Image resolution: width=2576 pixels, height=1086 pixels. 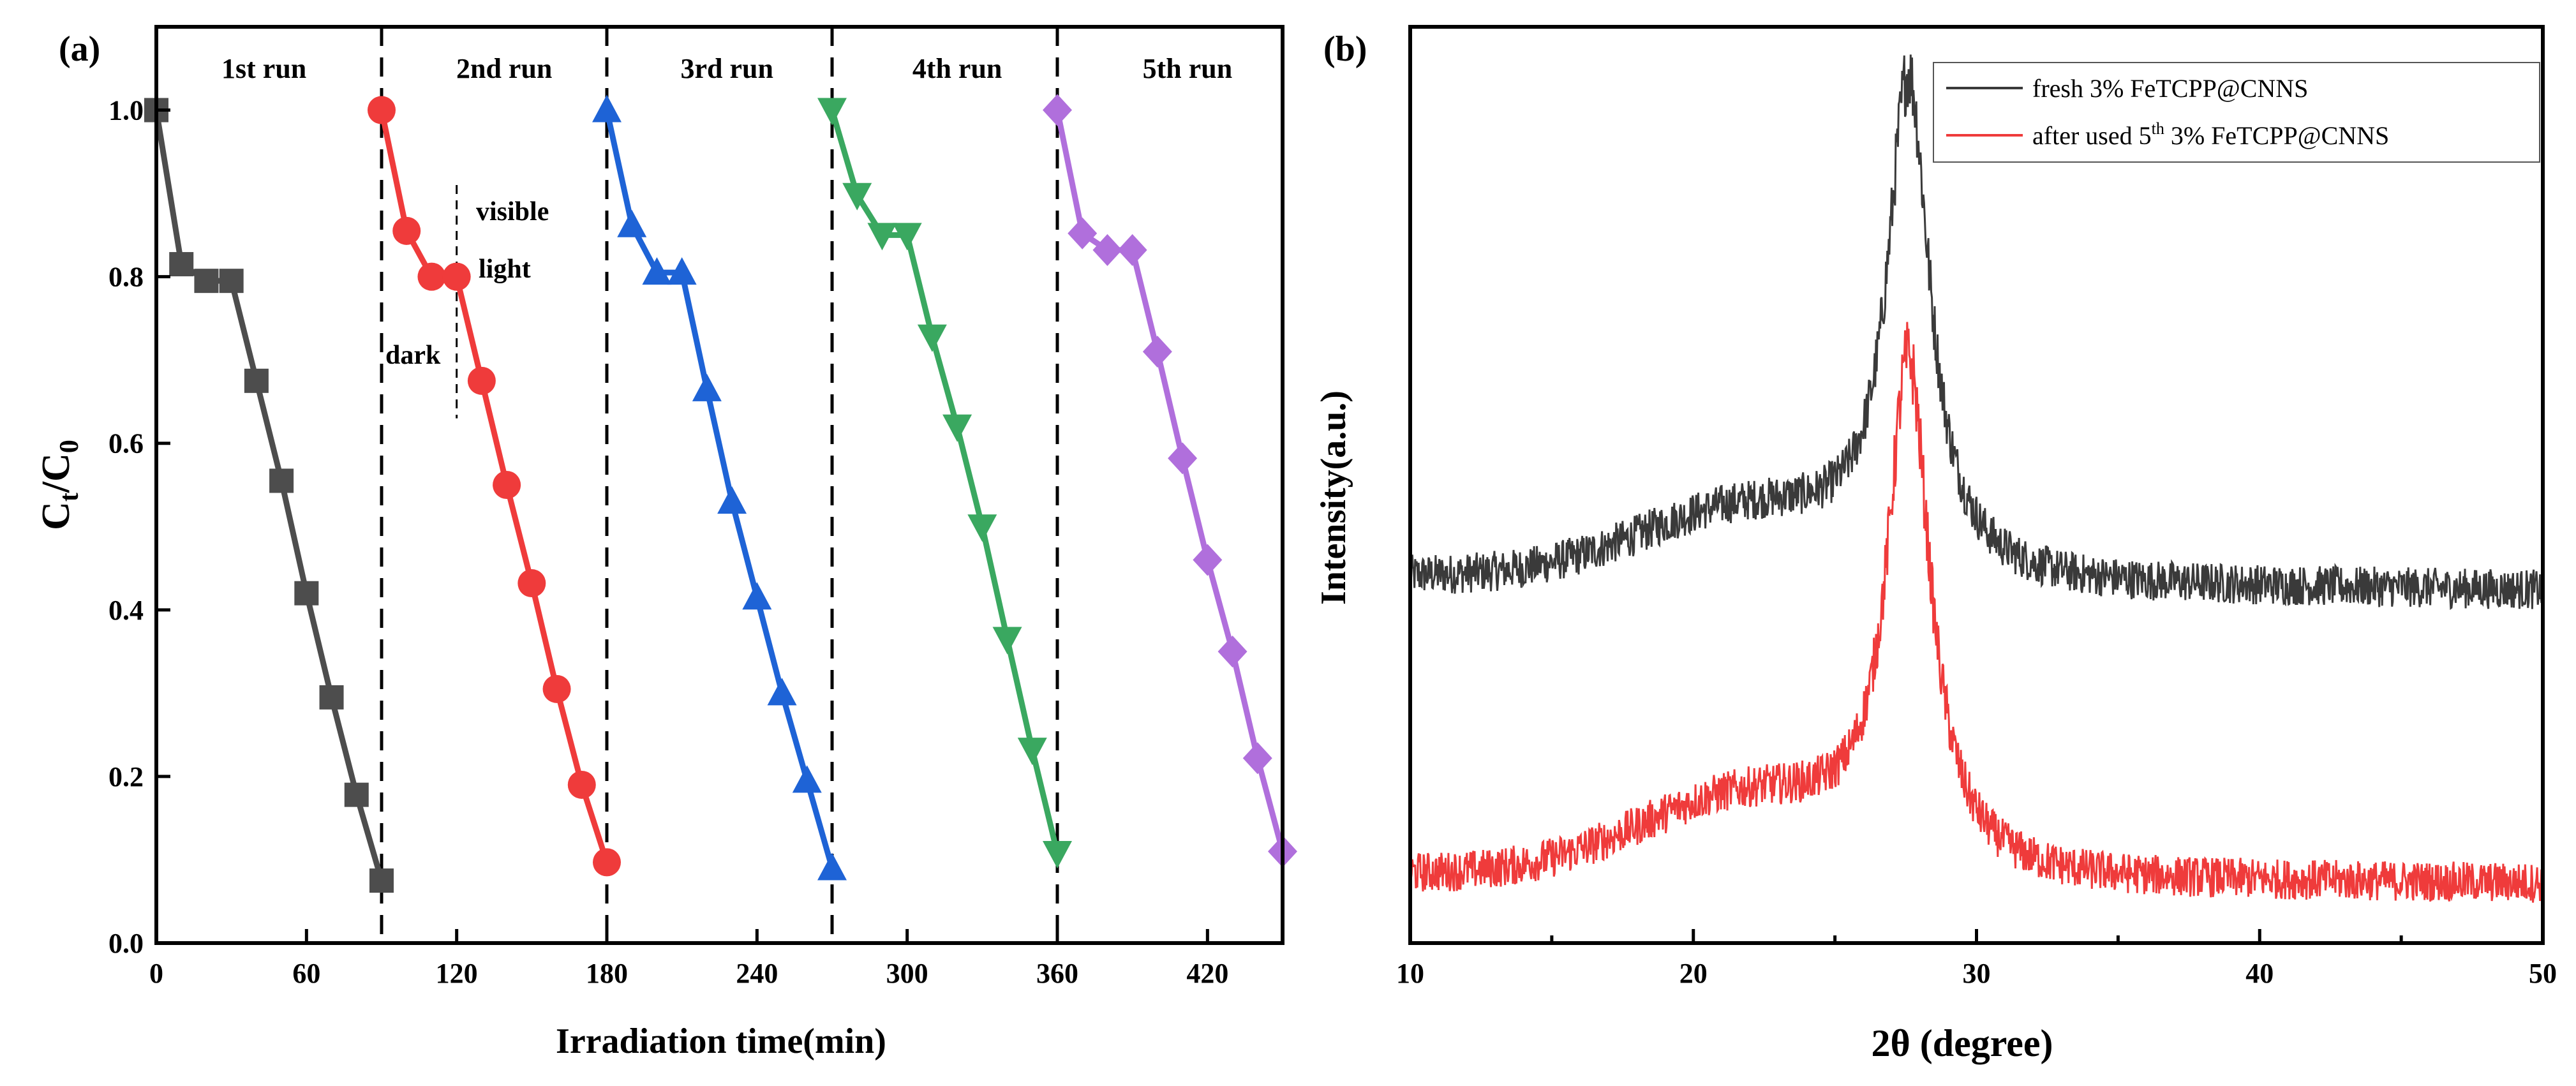 I want to click on y-title-sub-0: 0, so click(x=69, y=447).